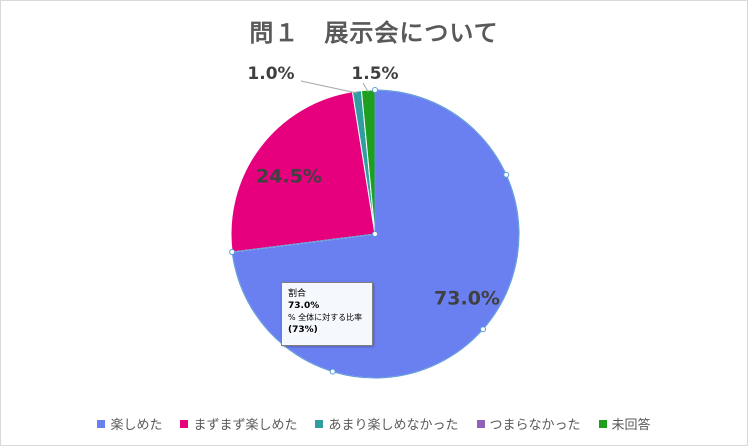  Describe the element at coordinates (136, 425) in the screenshot. I see `legend-label: 楽しめた` at that location.